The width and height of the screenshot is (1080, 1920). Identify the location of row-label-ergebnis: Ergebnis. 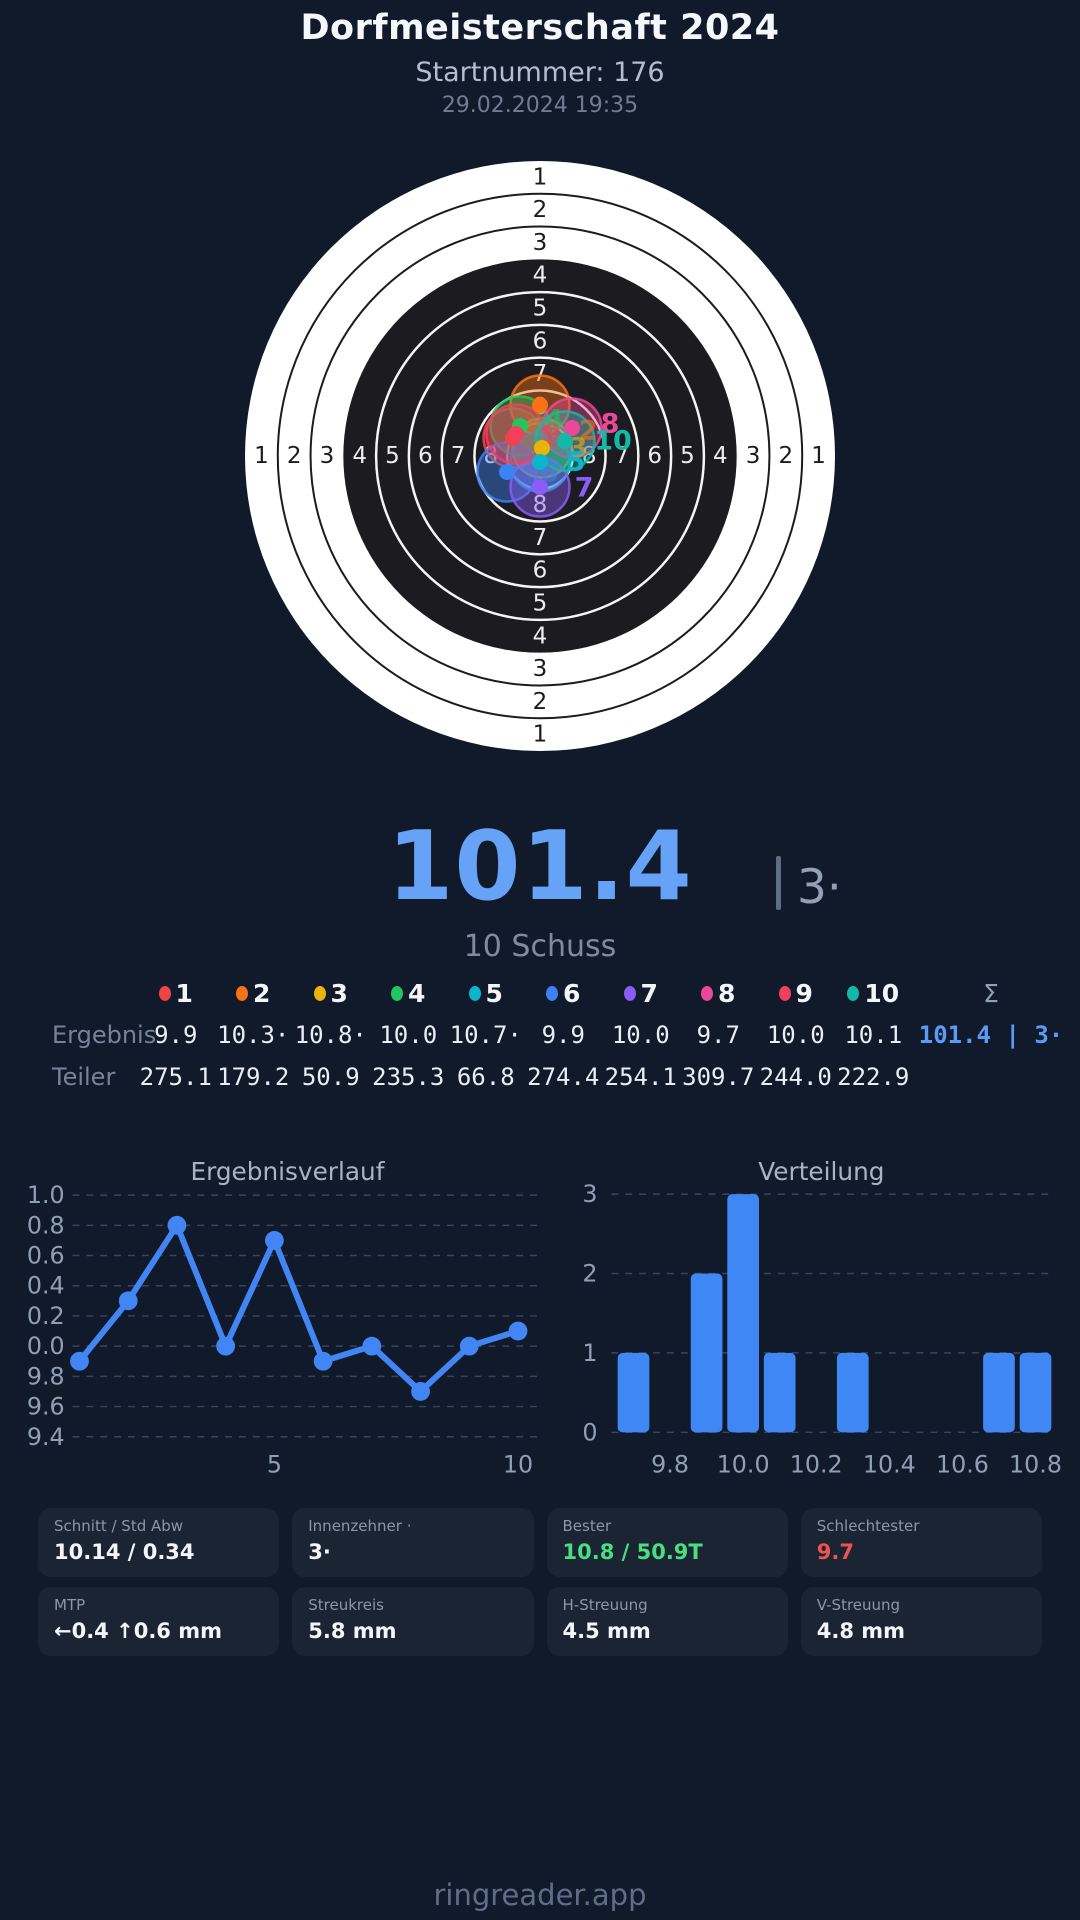
(104, 1035).